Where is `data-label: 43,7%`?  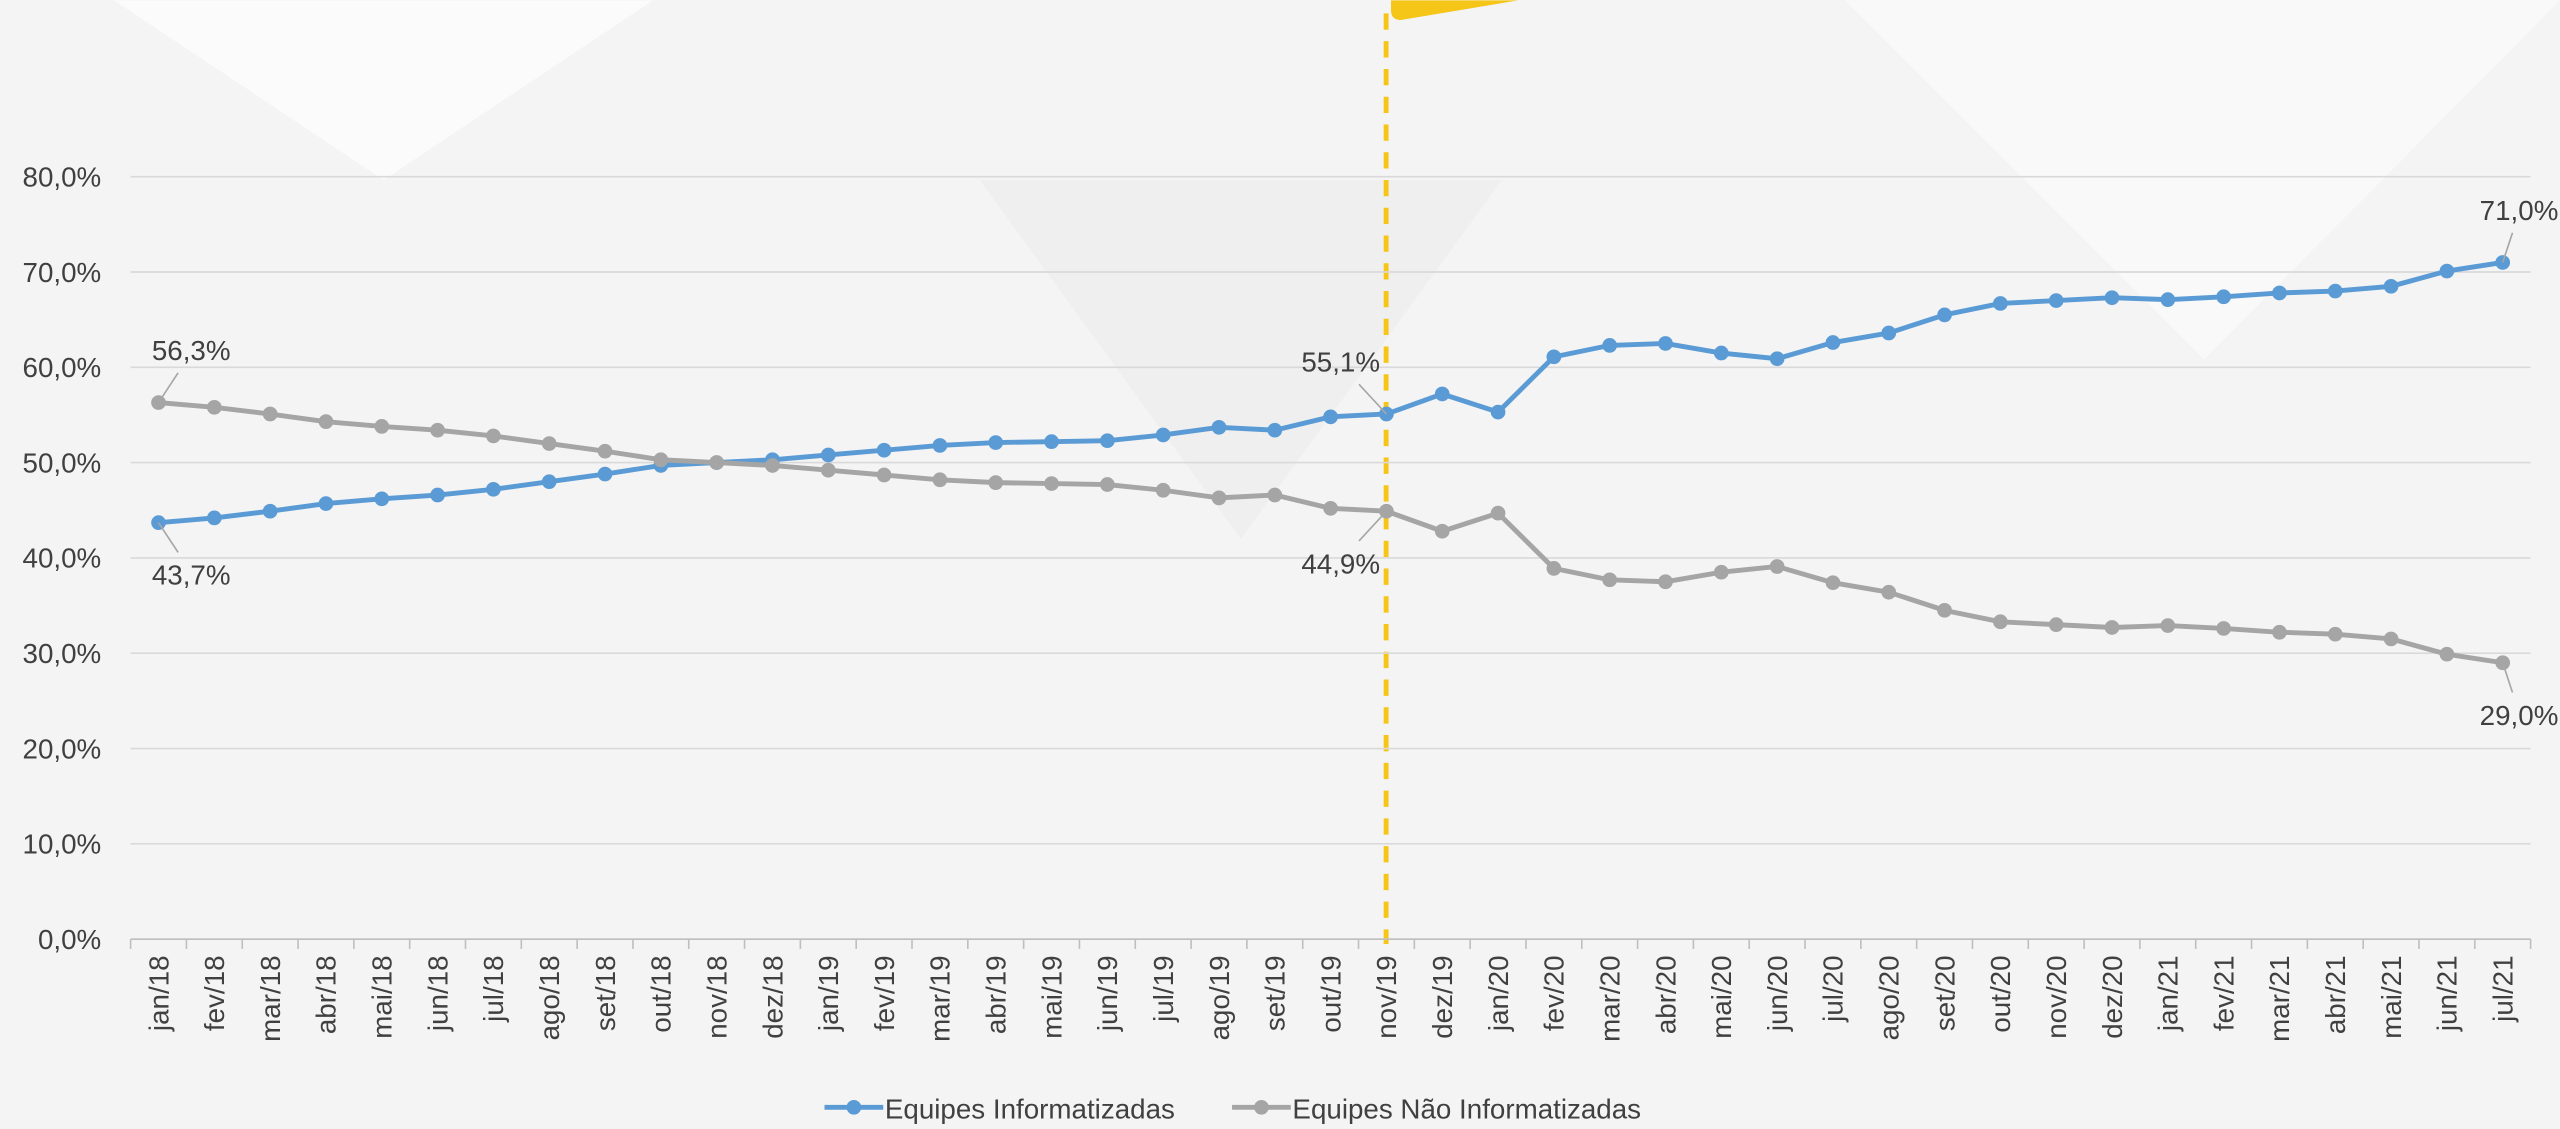 data-label: 43,7% is located at coordinates (191, 575).